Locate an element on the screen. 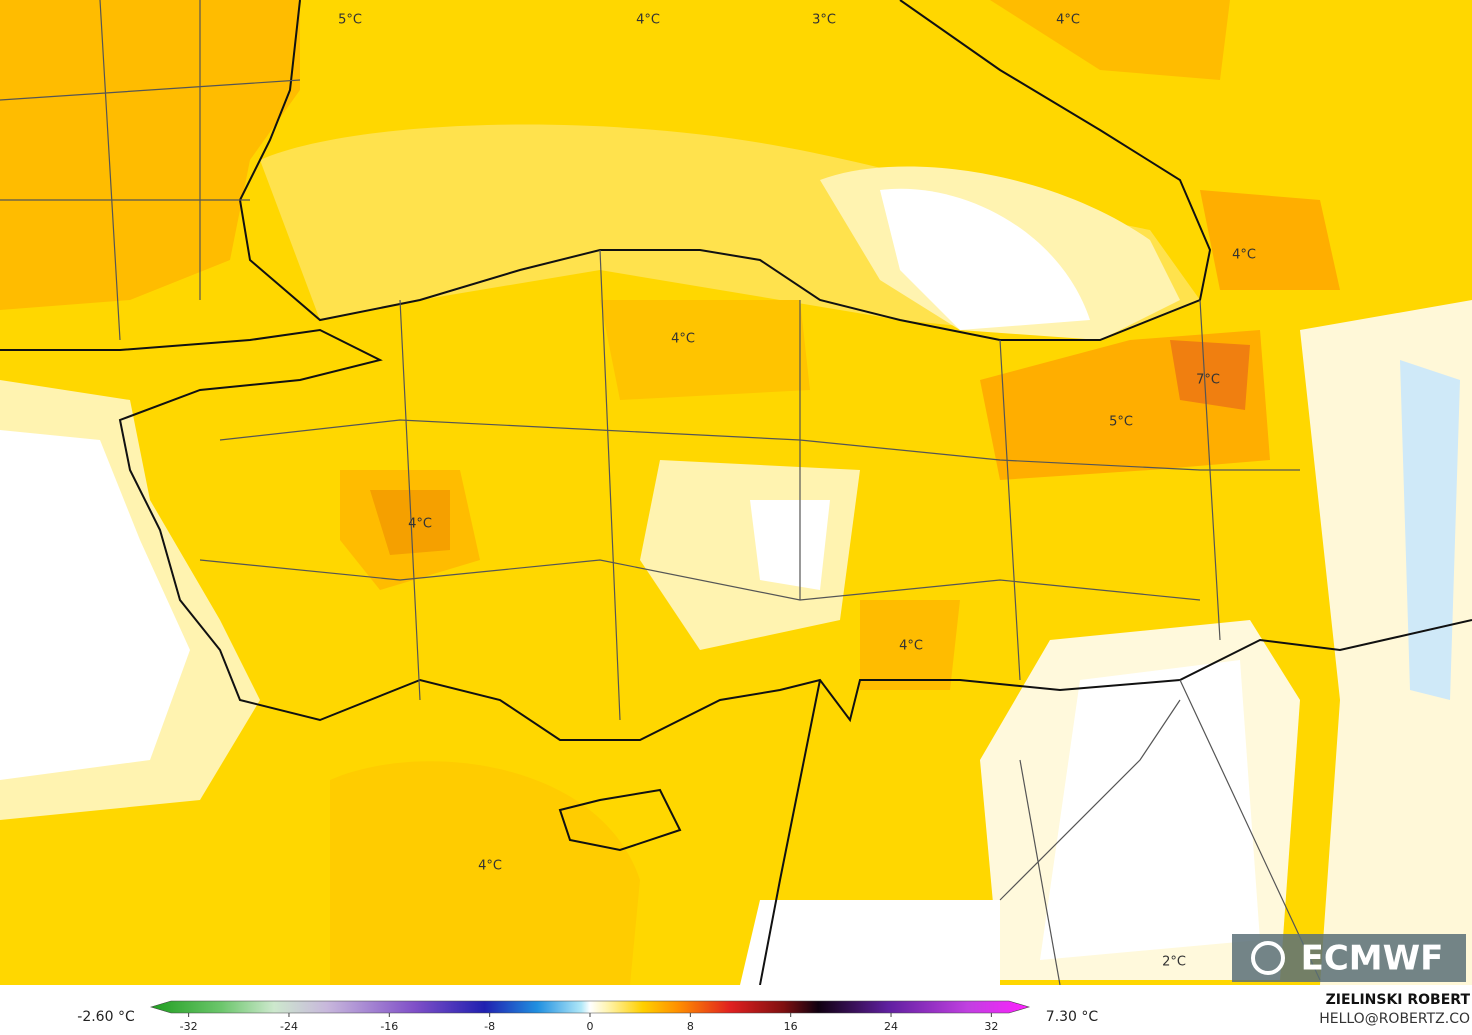 This screenshot has height=1035, width=1472. colorbar-tick-label: -24 is located at coordinates (289, 1026).